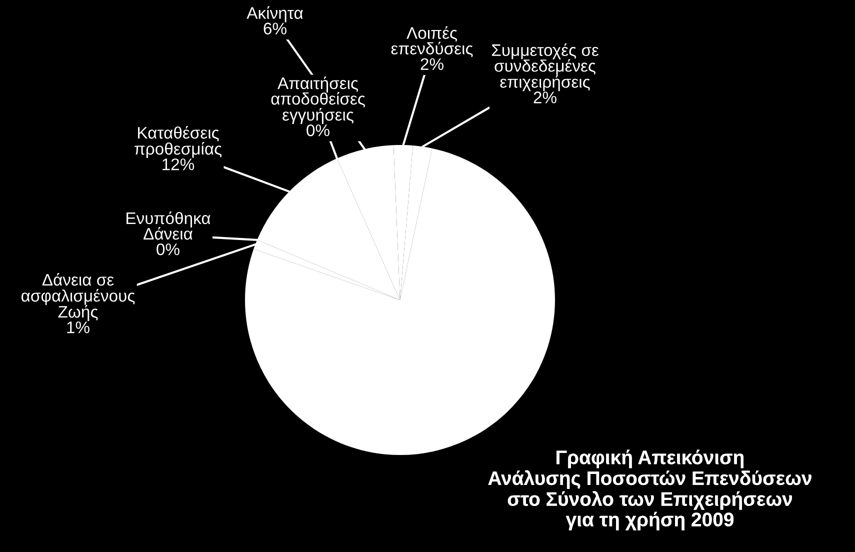 Image resolution: width=855 pixels, height=552 pixels. Describe the element at coordinates (168, 225) in the screenshot. I see `category-label: Ενυπόθηκα Δάνεια` at that location.